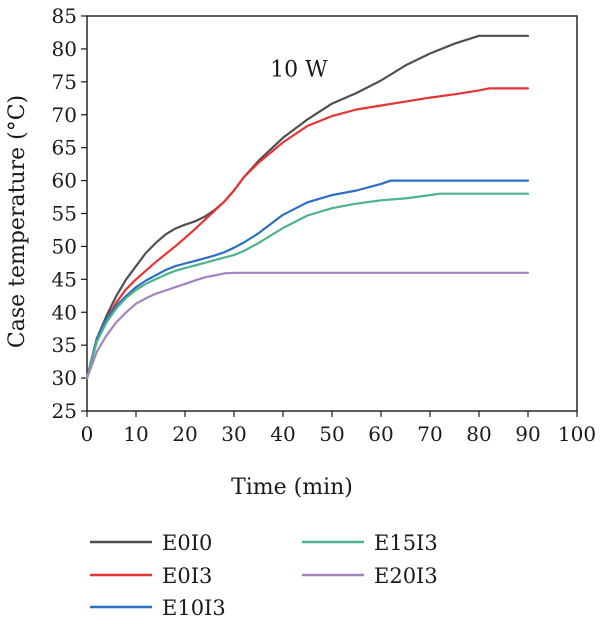  I want to click on chart-annotation: 10 W, so click(299, 70).